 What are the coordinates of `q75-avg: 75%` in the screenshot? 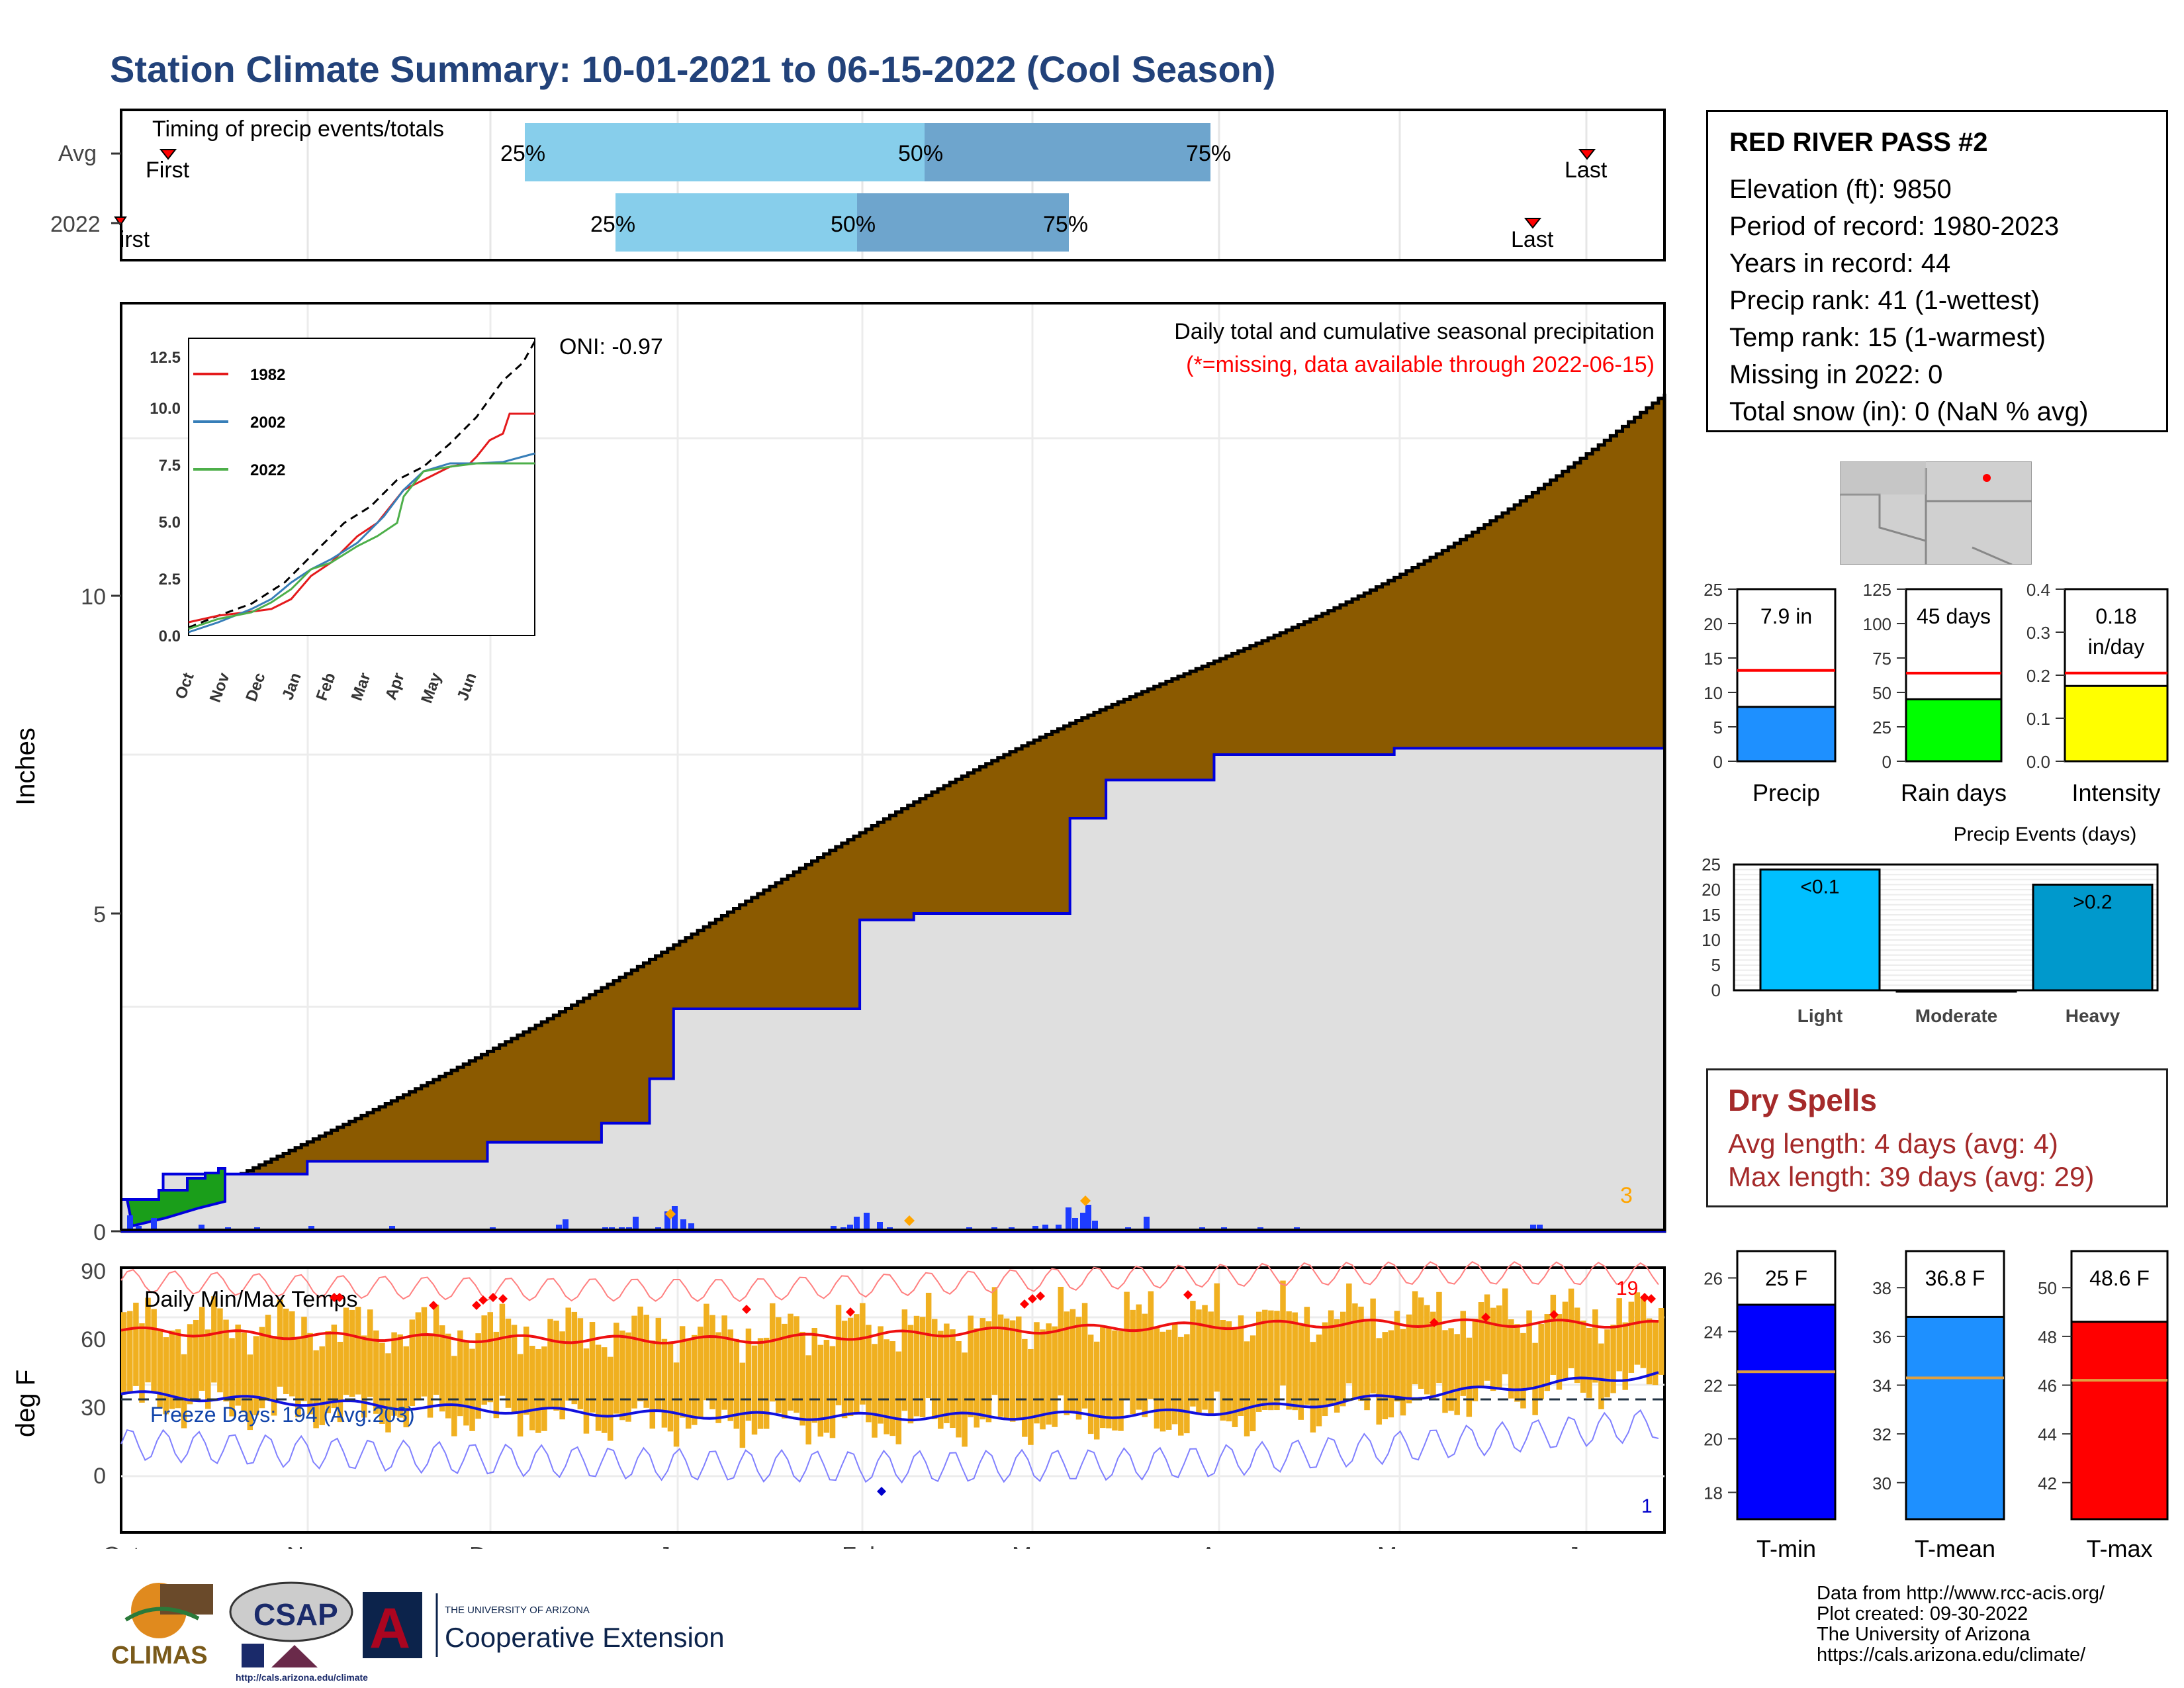 It's located at (1208, 153).